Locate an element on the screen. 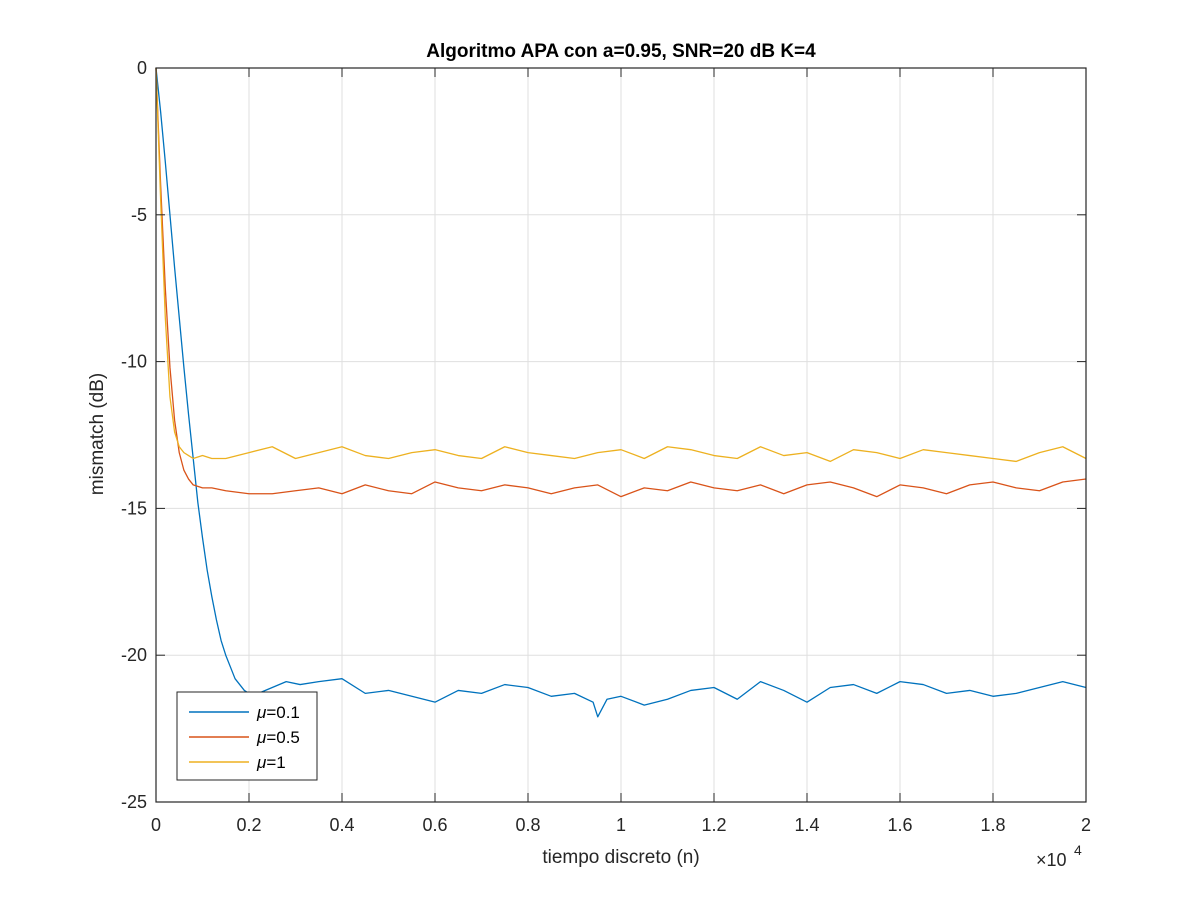 This screenshot has width=1200, height=905. x-tick-label: 2 is located at coordinates (1086, 825).